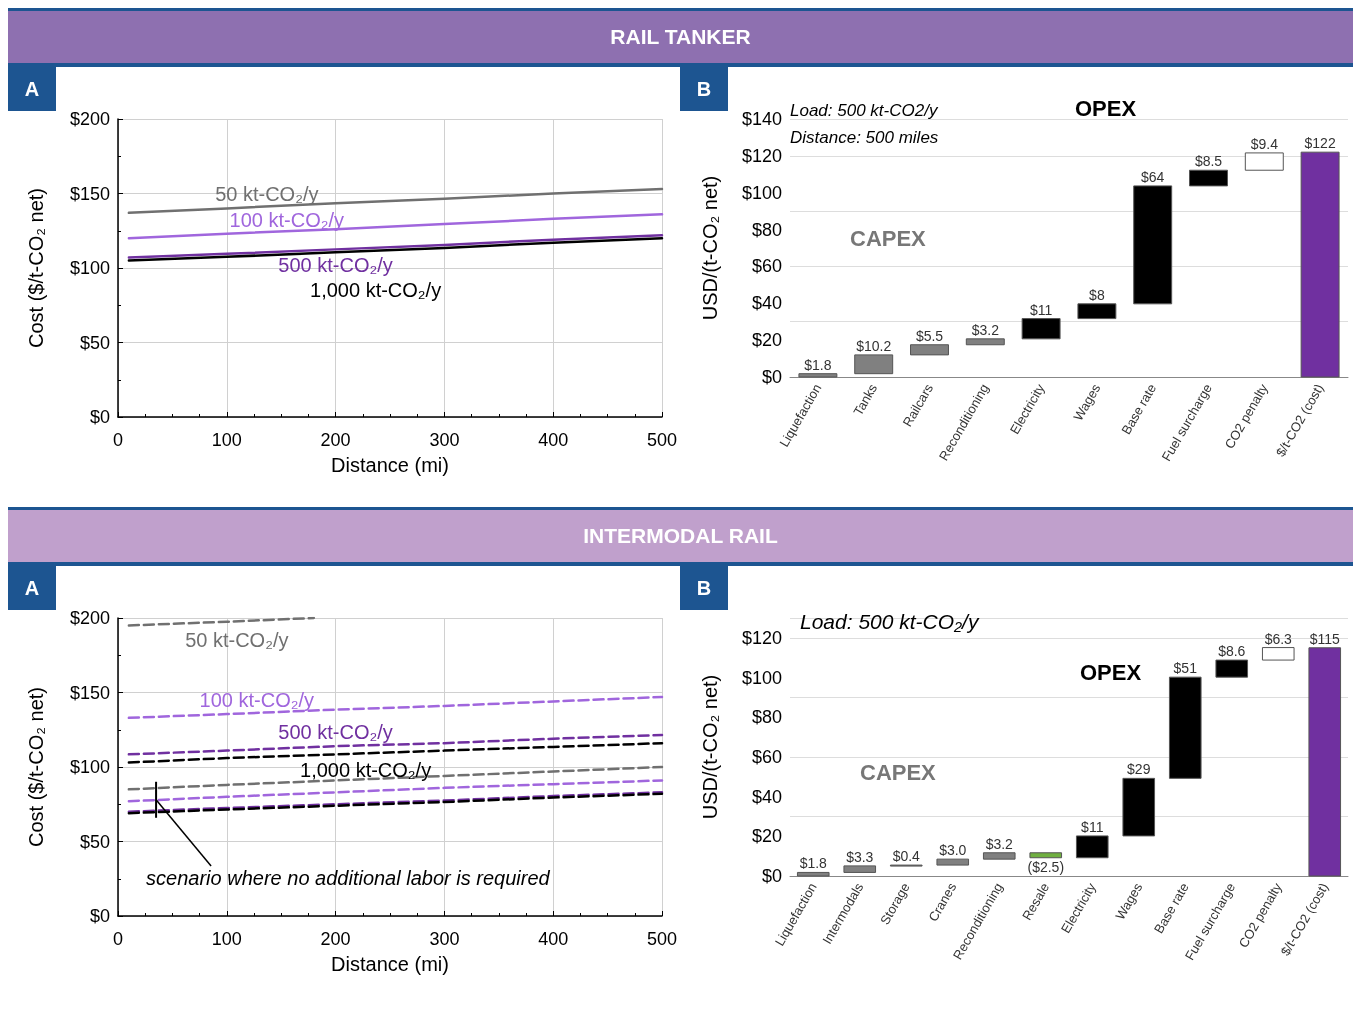 The width and height of the screenshot is (1361, 1019). I want to click on data-label: $5.5, so click(929, 335).